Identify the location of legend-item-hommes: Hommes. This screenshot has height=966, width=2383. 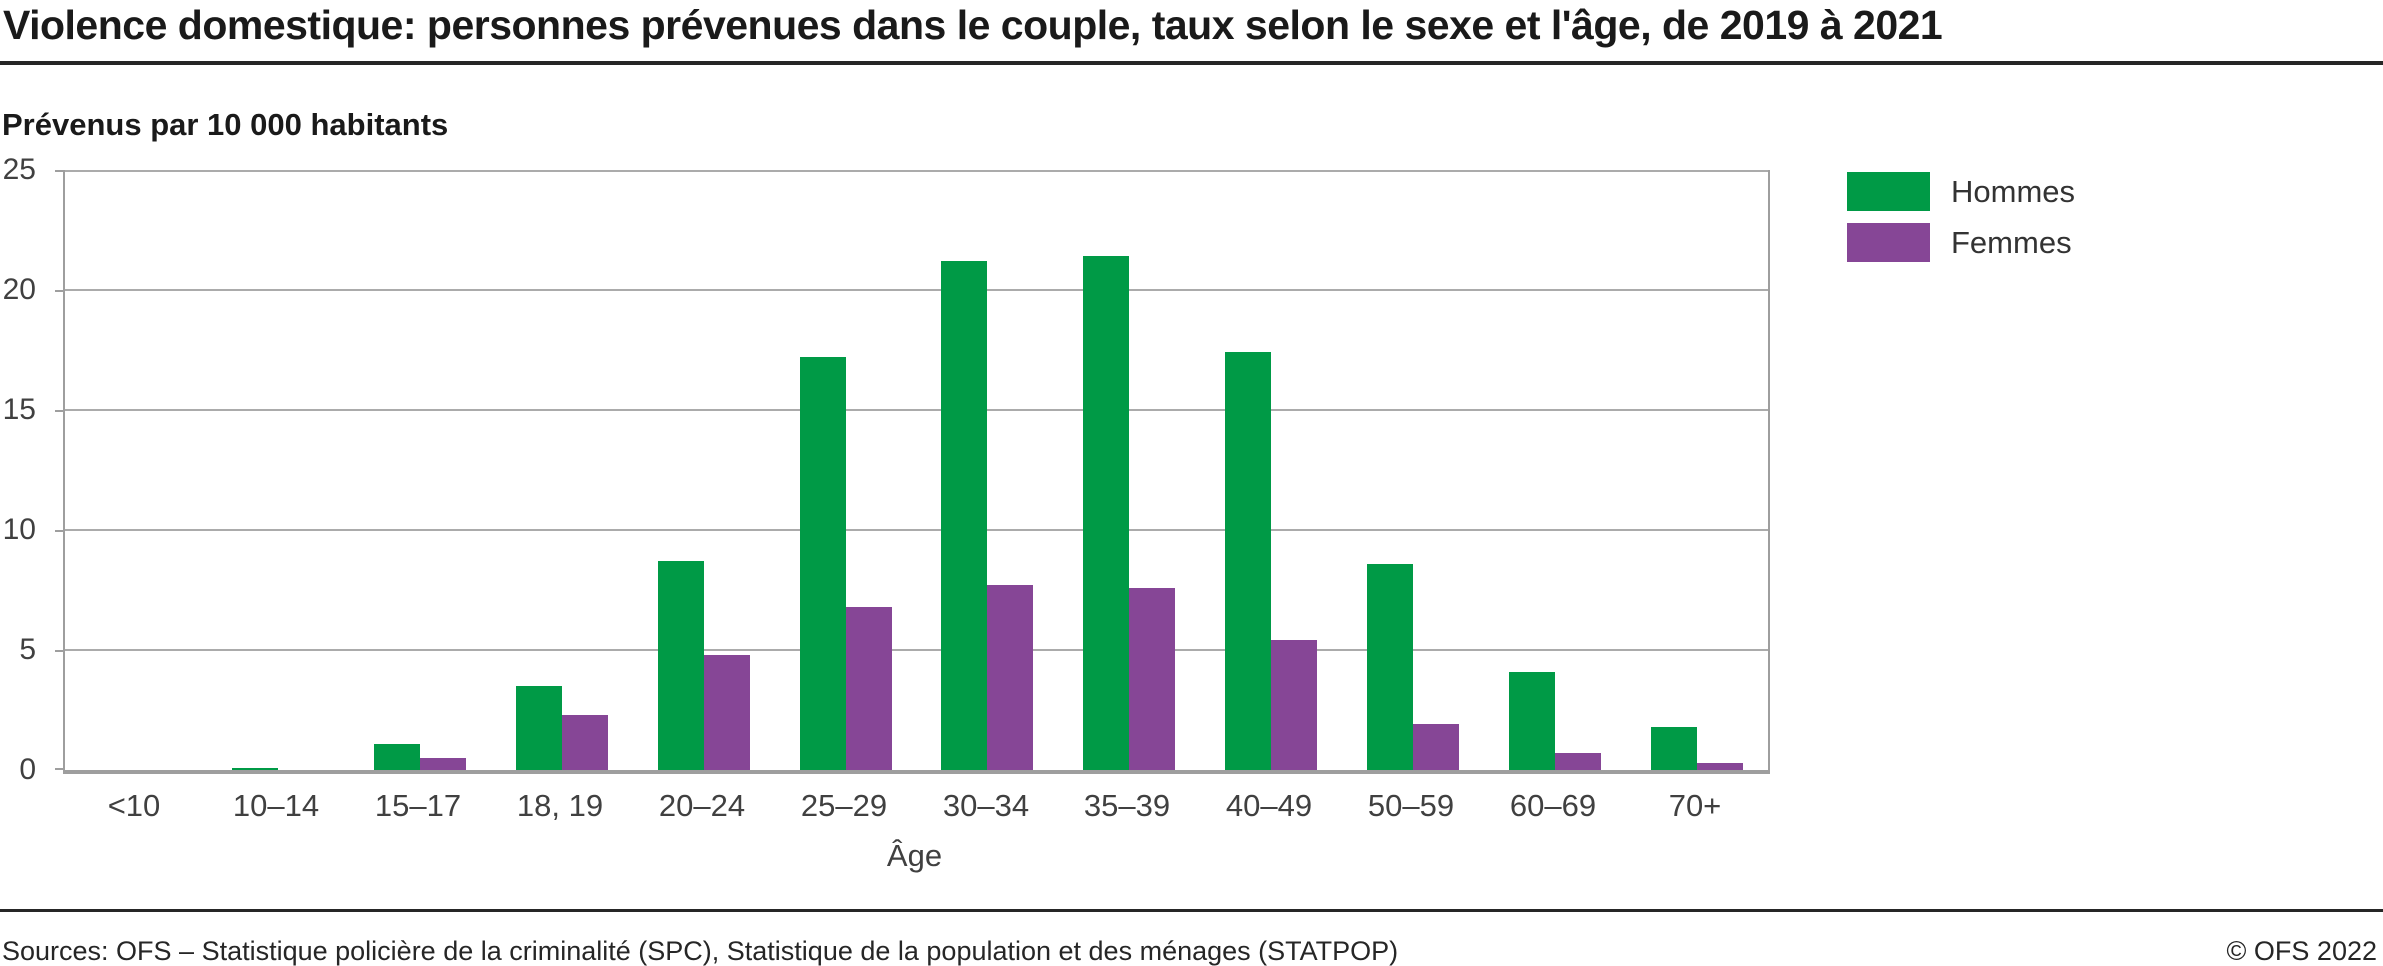
(1961, 191).